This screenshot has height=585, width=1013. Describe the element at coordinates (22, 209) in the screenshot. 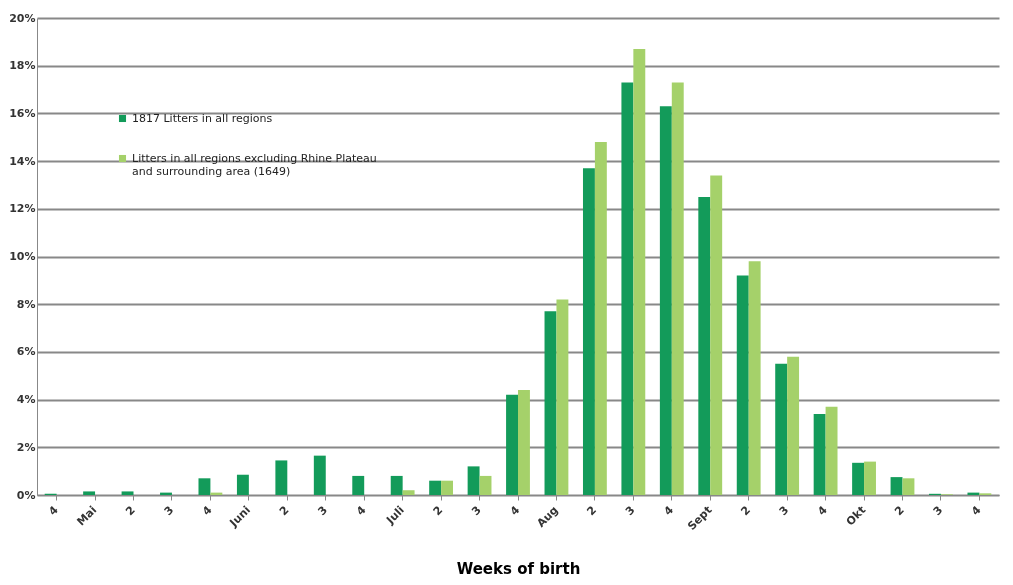

I see `y-tick-label: 12%` at that location.